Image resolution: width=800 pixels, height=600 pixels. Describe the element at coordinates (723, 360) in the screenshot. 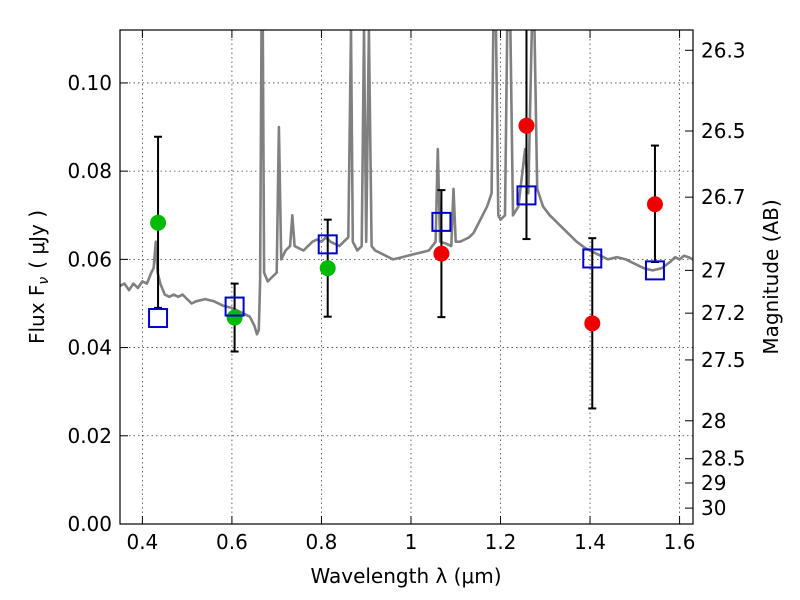

I see `right-tick-label: 27.5` at that location.